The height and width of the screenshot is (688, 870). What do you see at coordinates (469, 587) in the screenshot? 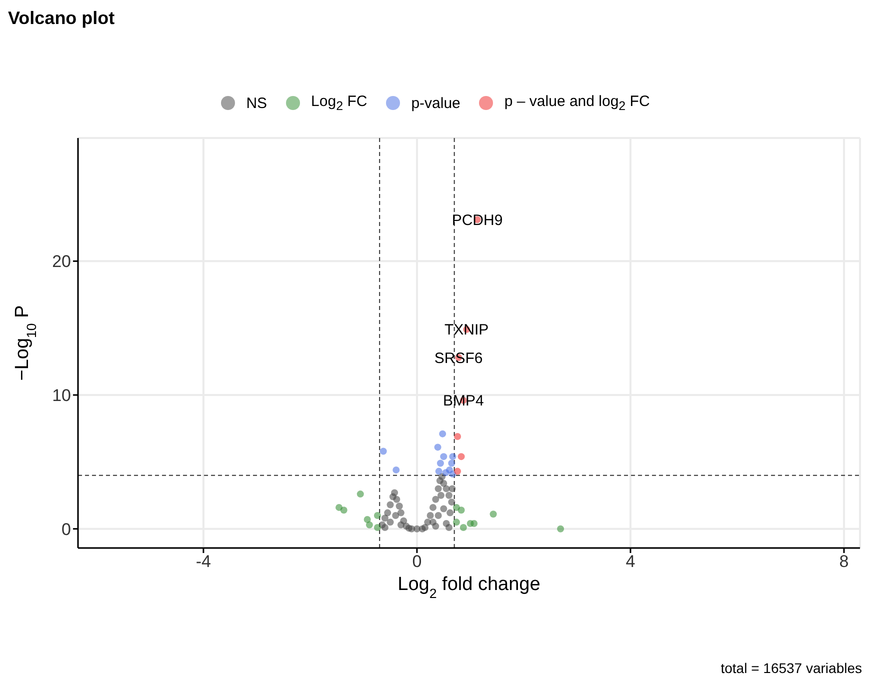
I see `x-axis-title: Log$_{2}$ fold change` at bounding box center [469, 587].